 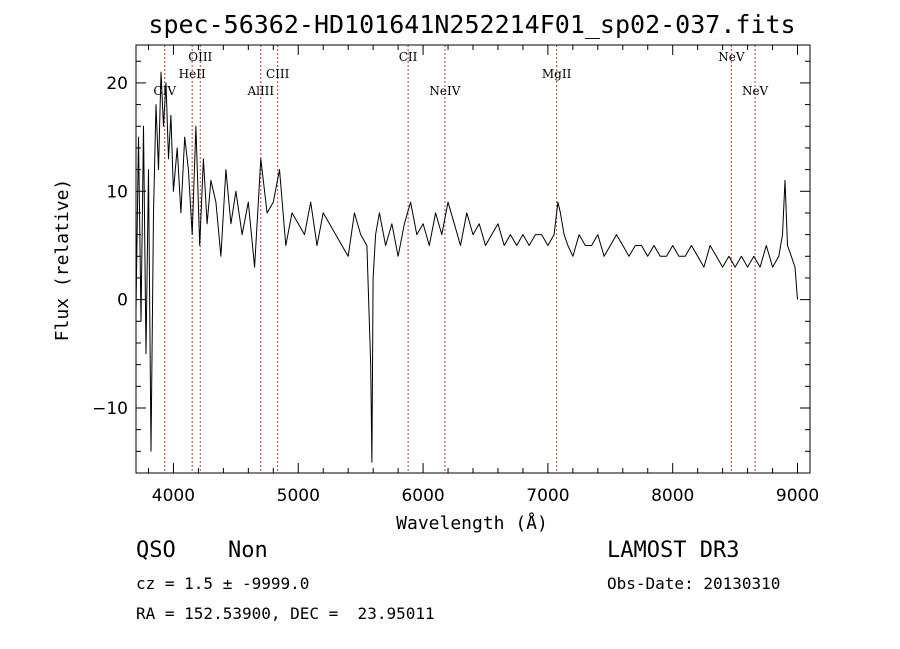 I want to click on y-tick-label: 10, so click(x=117, y=192).